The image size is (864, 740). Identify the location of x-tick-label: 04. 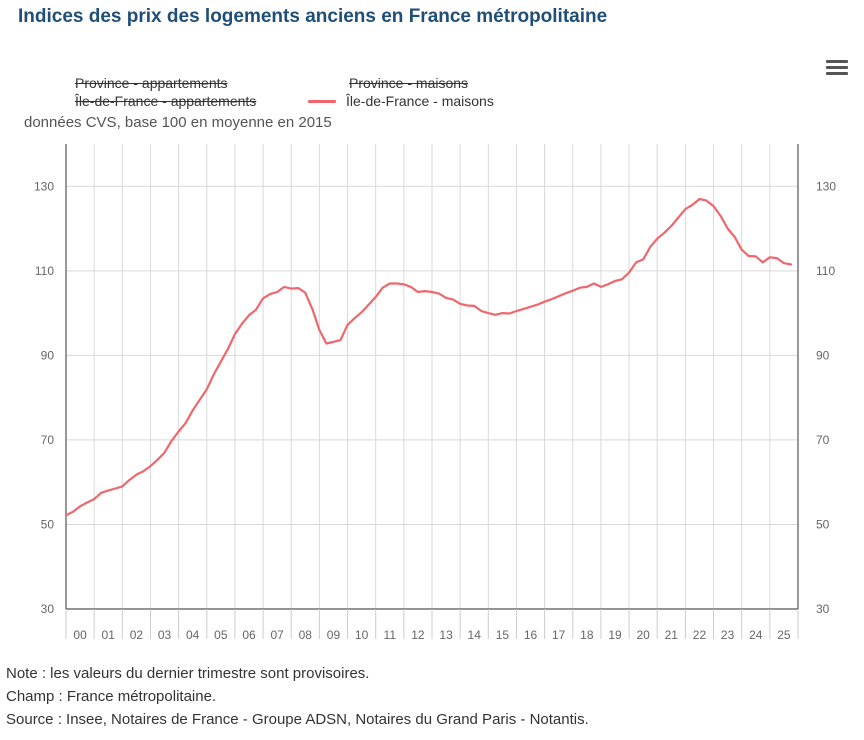
(193, 635).